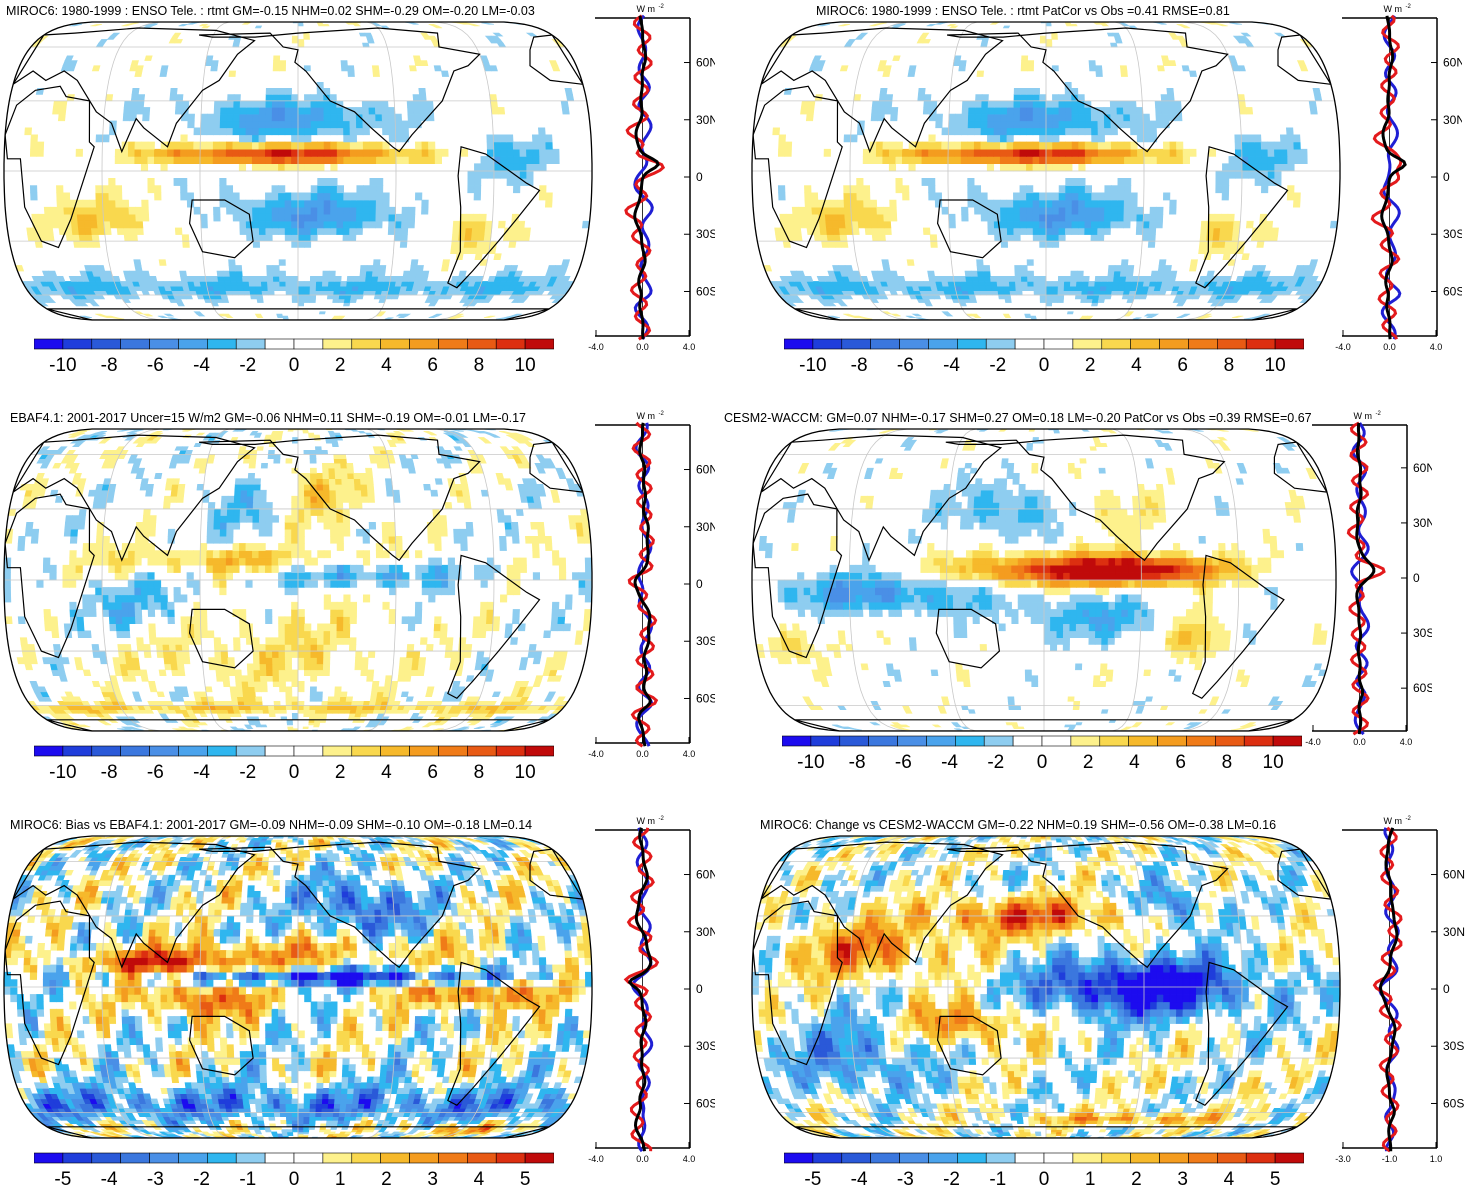  What do you see at coordinates (340, 1178) in the screenshot?
I see `colorbar-tick-label: 1` at bounding box center [340, 1178].